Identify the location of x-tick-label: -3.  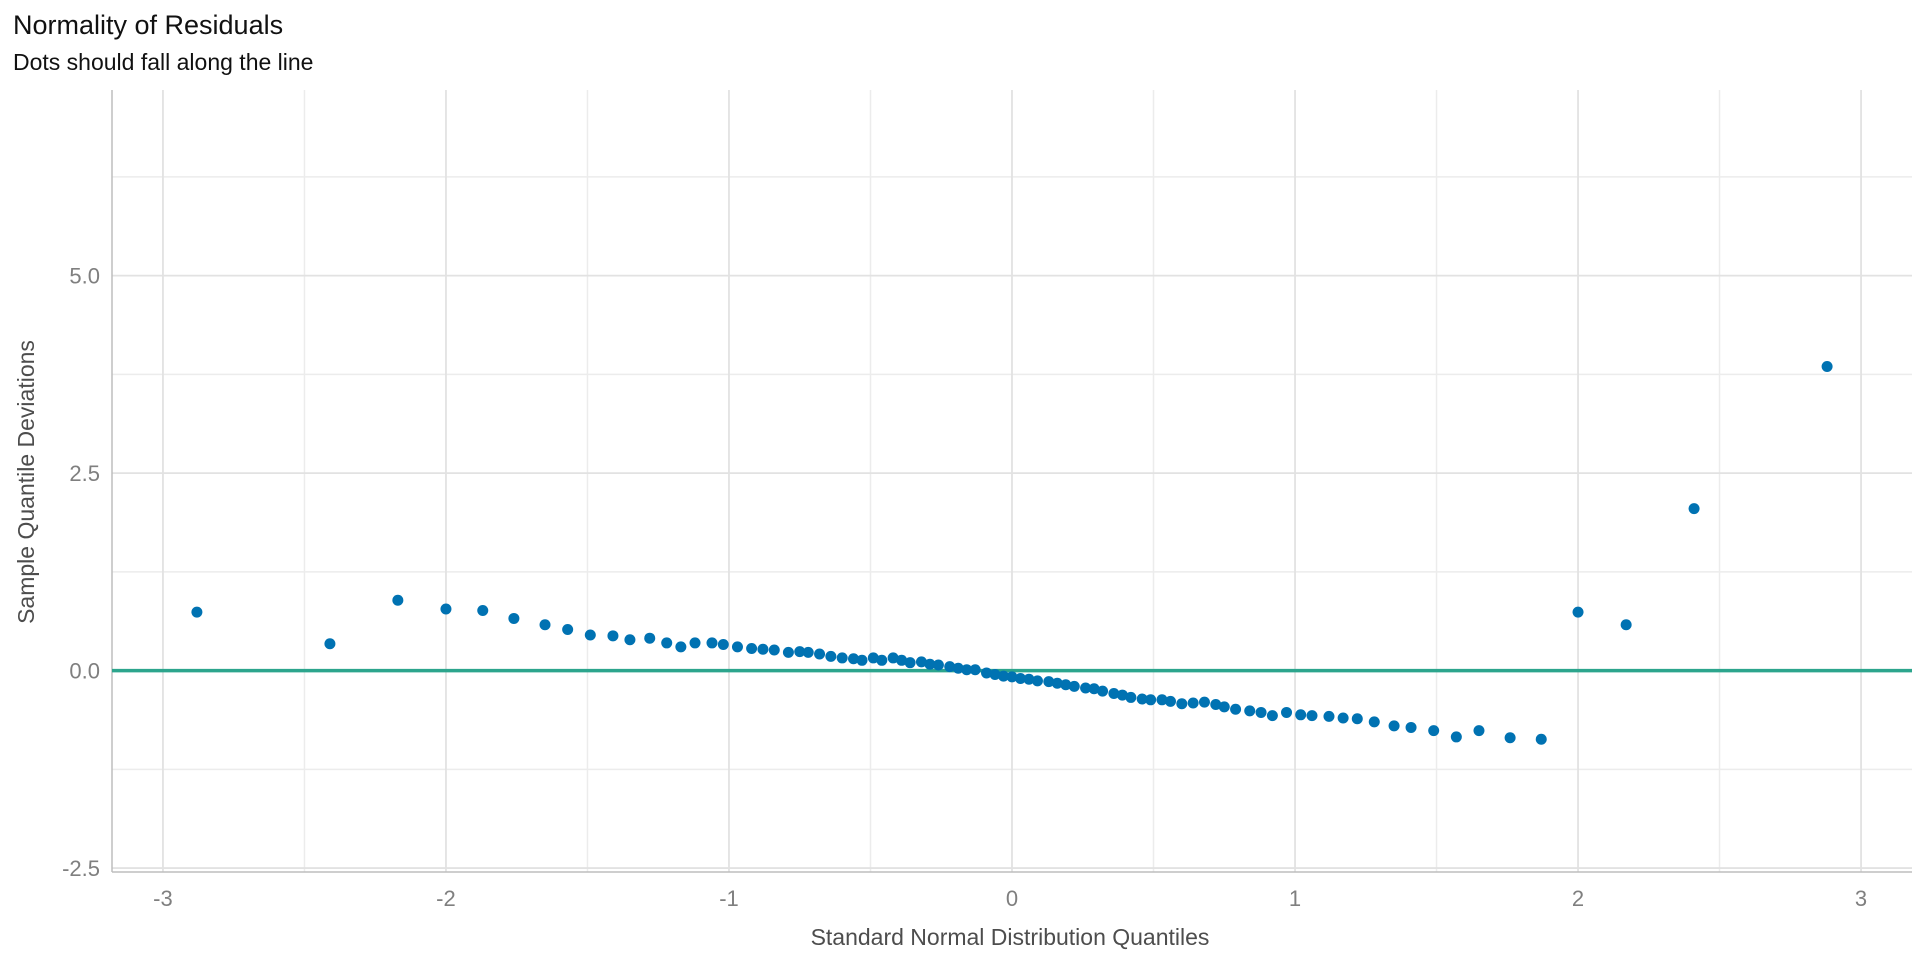
(163, 898).